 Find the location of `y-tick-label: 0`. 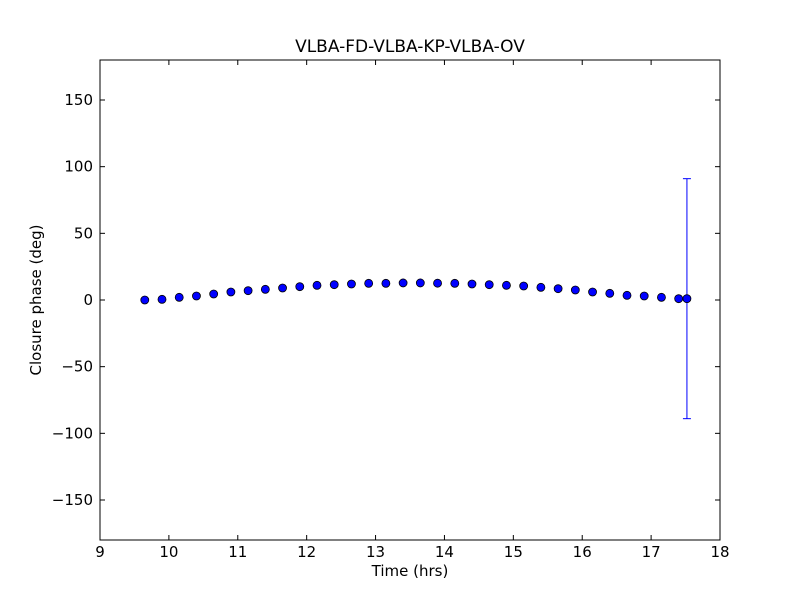

y-tick-label: 0 is located at coordinates (88, 300).